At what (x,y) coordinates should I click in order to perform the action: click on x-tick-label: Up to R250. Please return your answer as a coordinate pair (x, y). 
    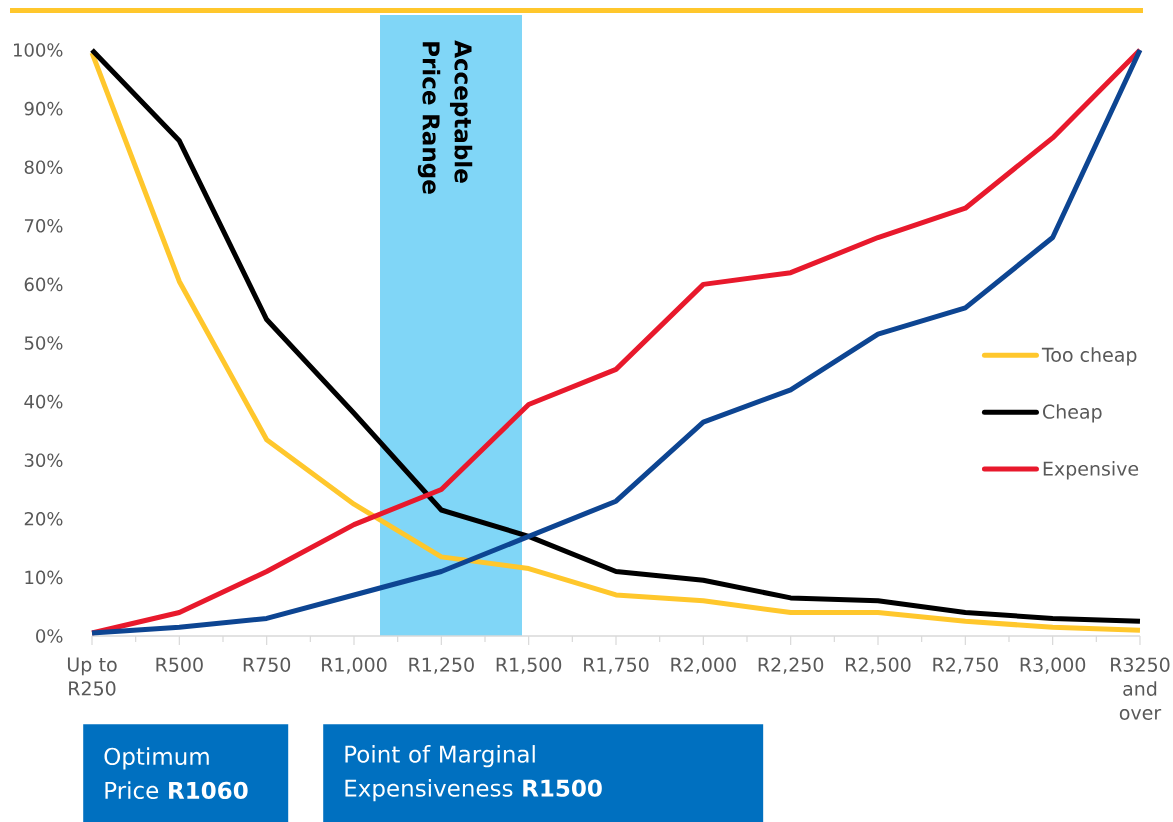
    Looking at the image, I should click on (92, 676).